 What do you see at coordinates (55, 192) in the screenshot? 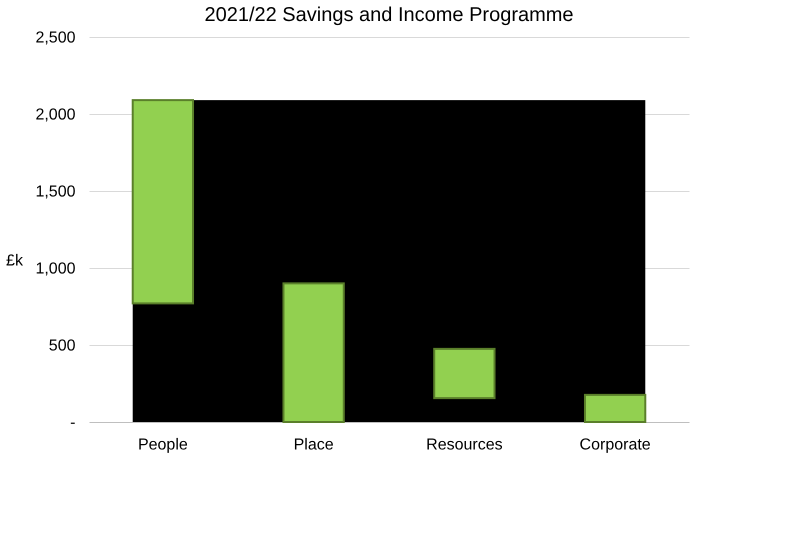
I see `y-tick-label: 1,500` at bounding box center [55, 192].